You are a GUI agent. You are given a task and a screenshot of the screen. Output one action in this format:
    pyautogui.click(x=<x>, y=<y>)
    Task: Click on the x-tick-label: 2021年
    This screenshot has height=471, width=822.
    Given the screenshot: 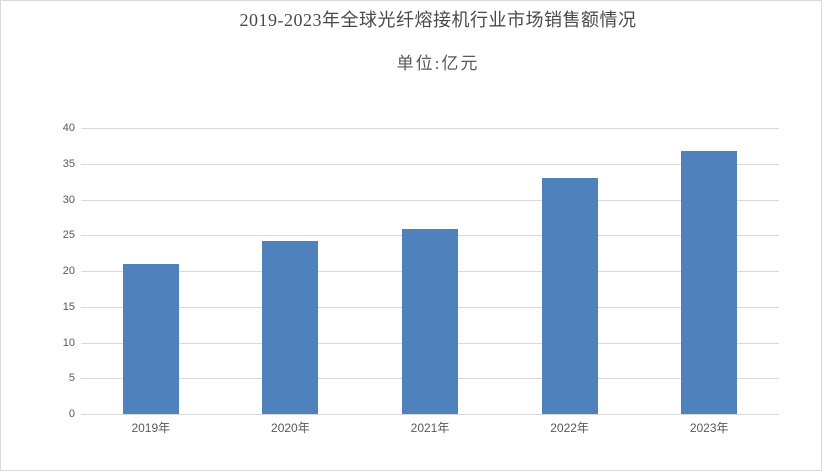 What is the action you would take?
    pyautogui.click(x=430, y=428)
    